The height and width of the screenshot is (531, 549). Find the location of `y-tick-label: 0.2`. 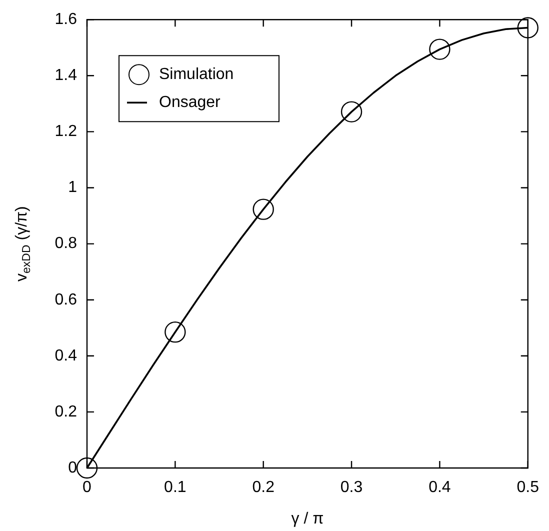

y-tick-label: 0.2 is located at coordinates (66, 411).